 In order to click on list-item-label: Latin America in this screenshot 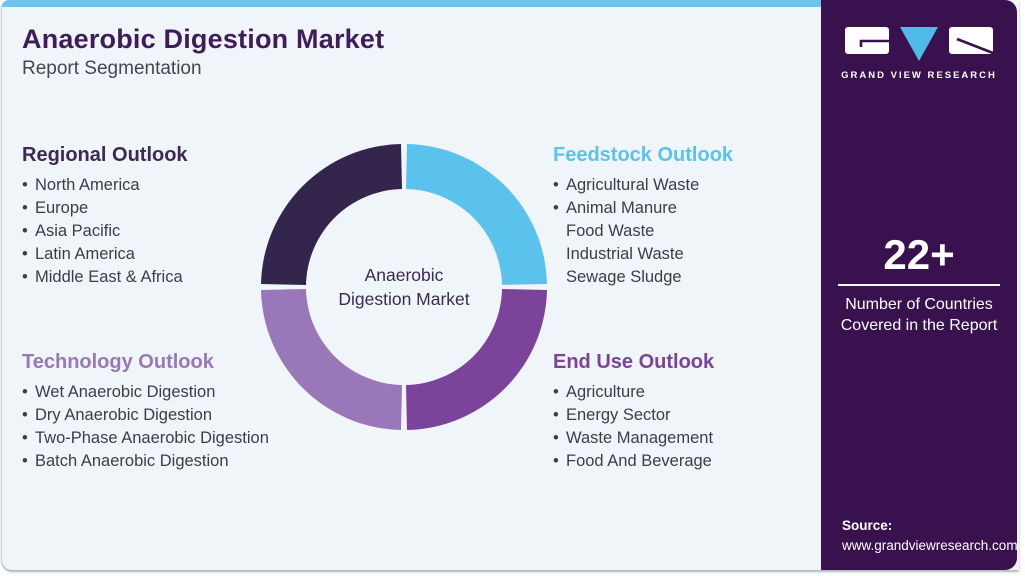, I will do `click(85, 254)`.